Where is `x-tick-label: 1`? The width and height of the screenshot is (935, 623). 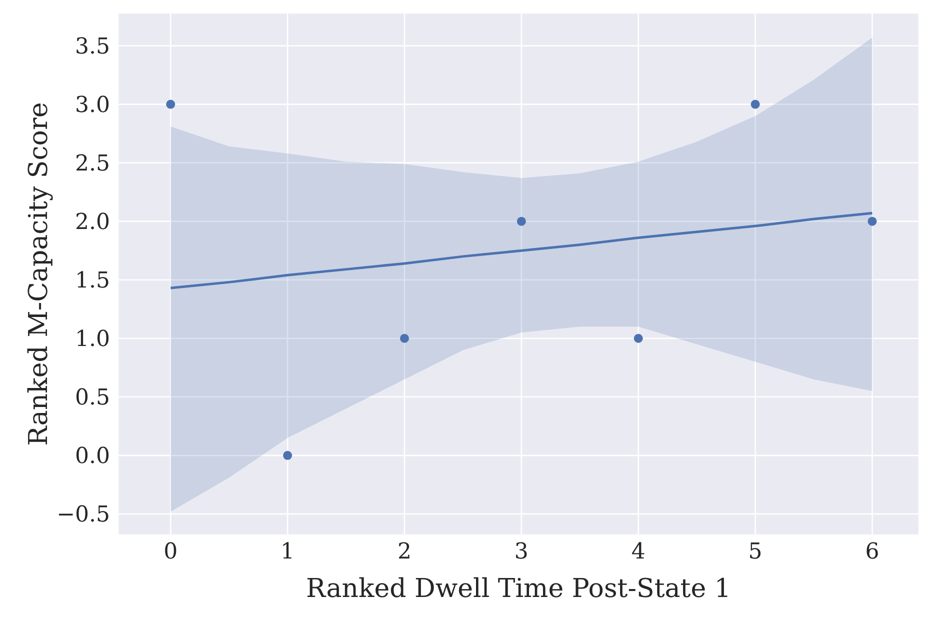
x-tick-label: 1 is located at coordinates (287, 552).